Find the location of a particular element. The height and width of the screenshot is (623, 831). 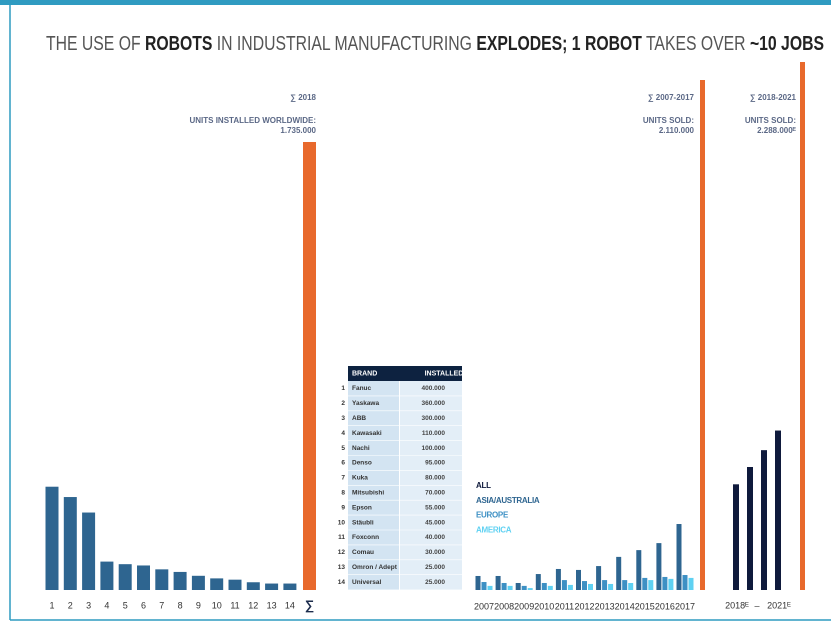

table-rank: 2 is located at coordinates (343, 403).